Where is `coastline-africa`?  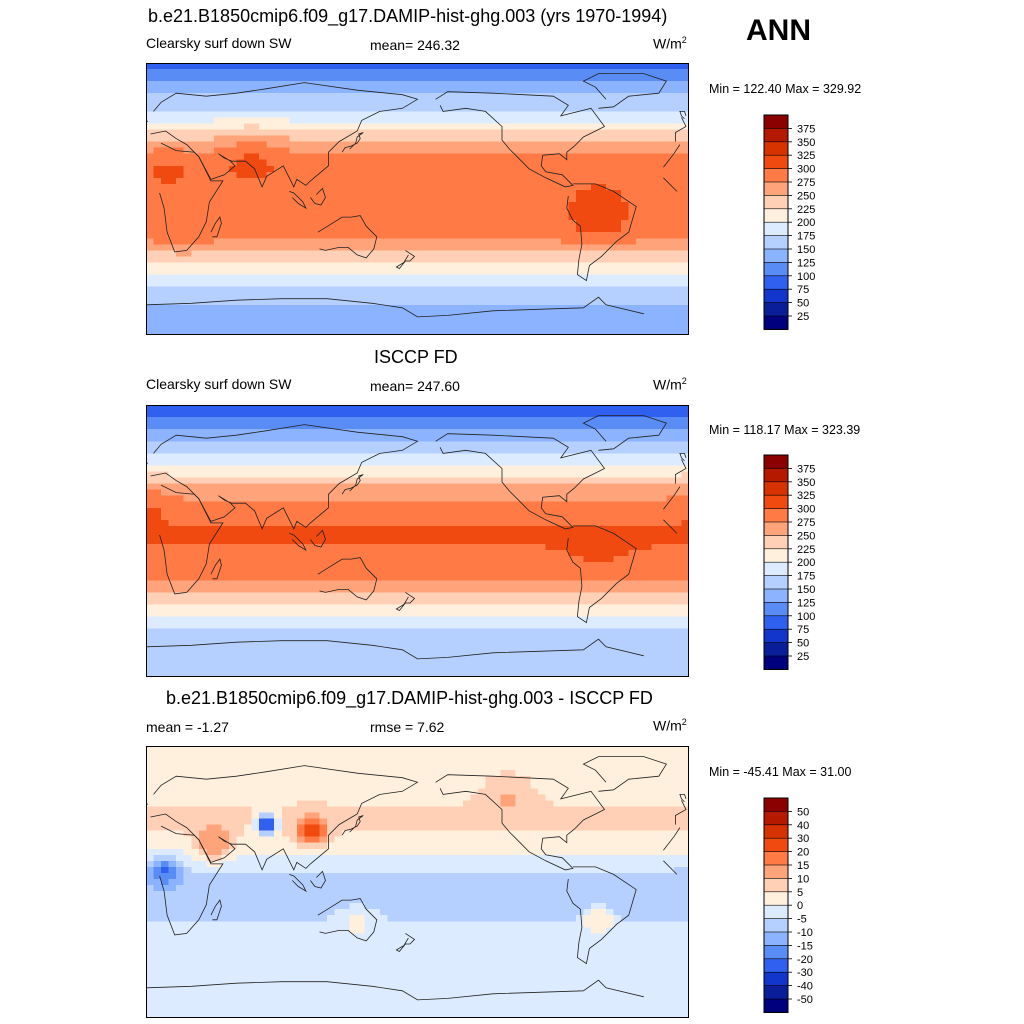
coastline-africa is located at coordinates (670, 184).